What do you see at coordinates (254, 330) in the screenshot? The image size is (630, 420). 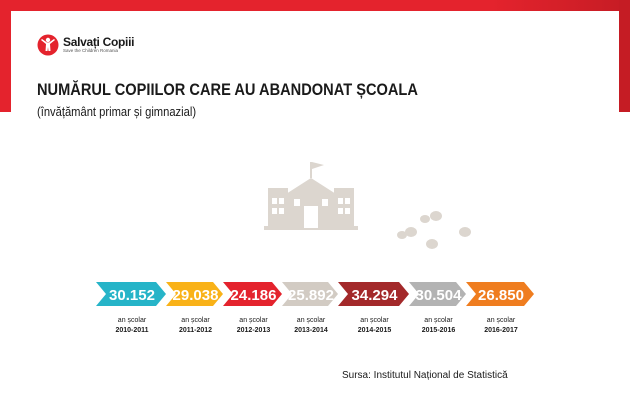 I see `year-label-2012-2013: 2012-2013` at bounding box center [254, 330].